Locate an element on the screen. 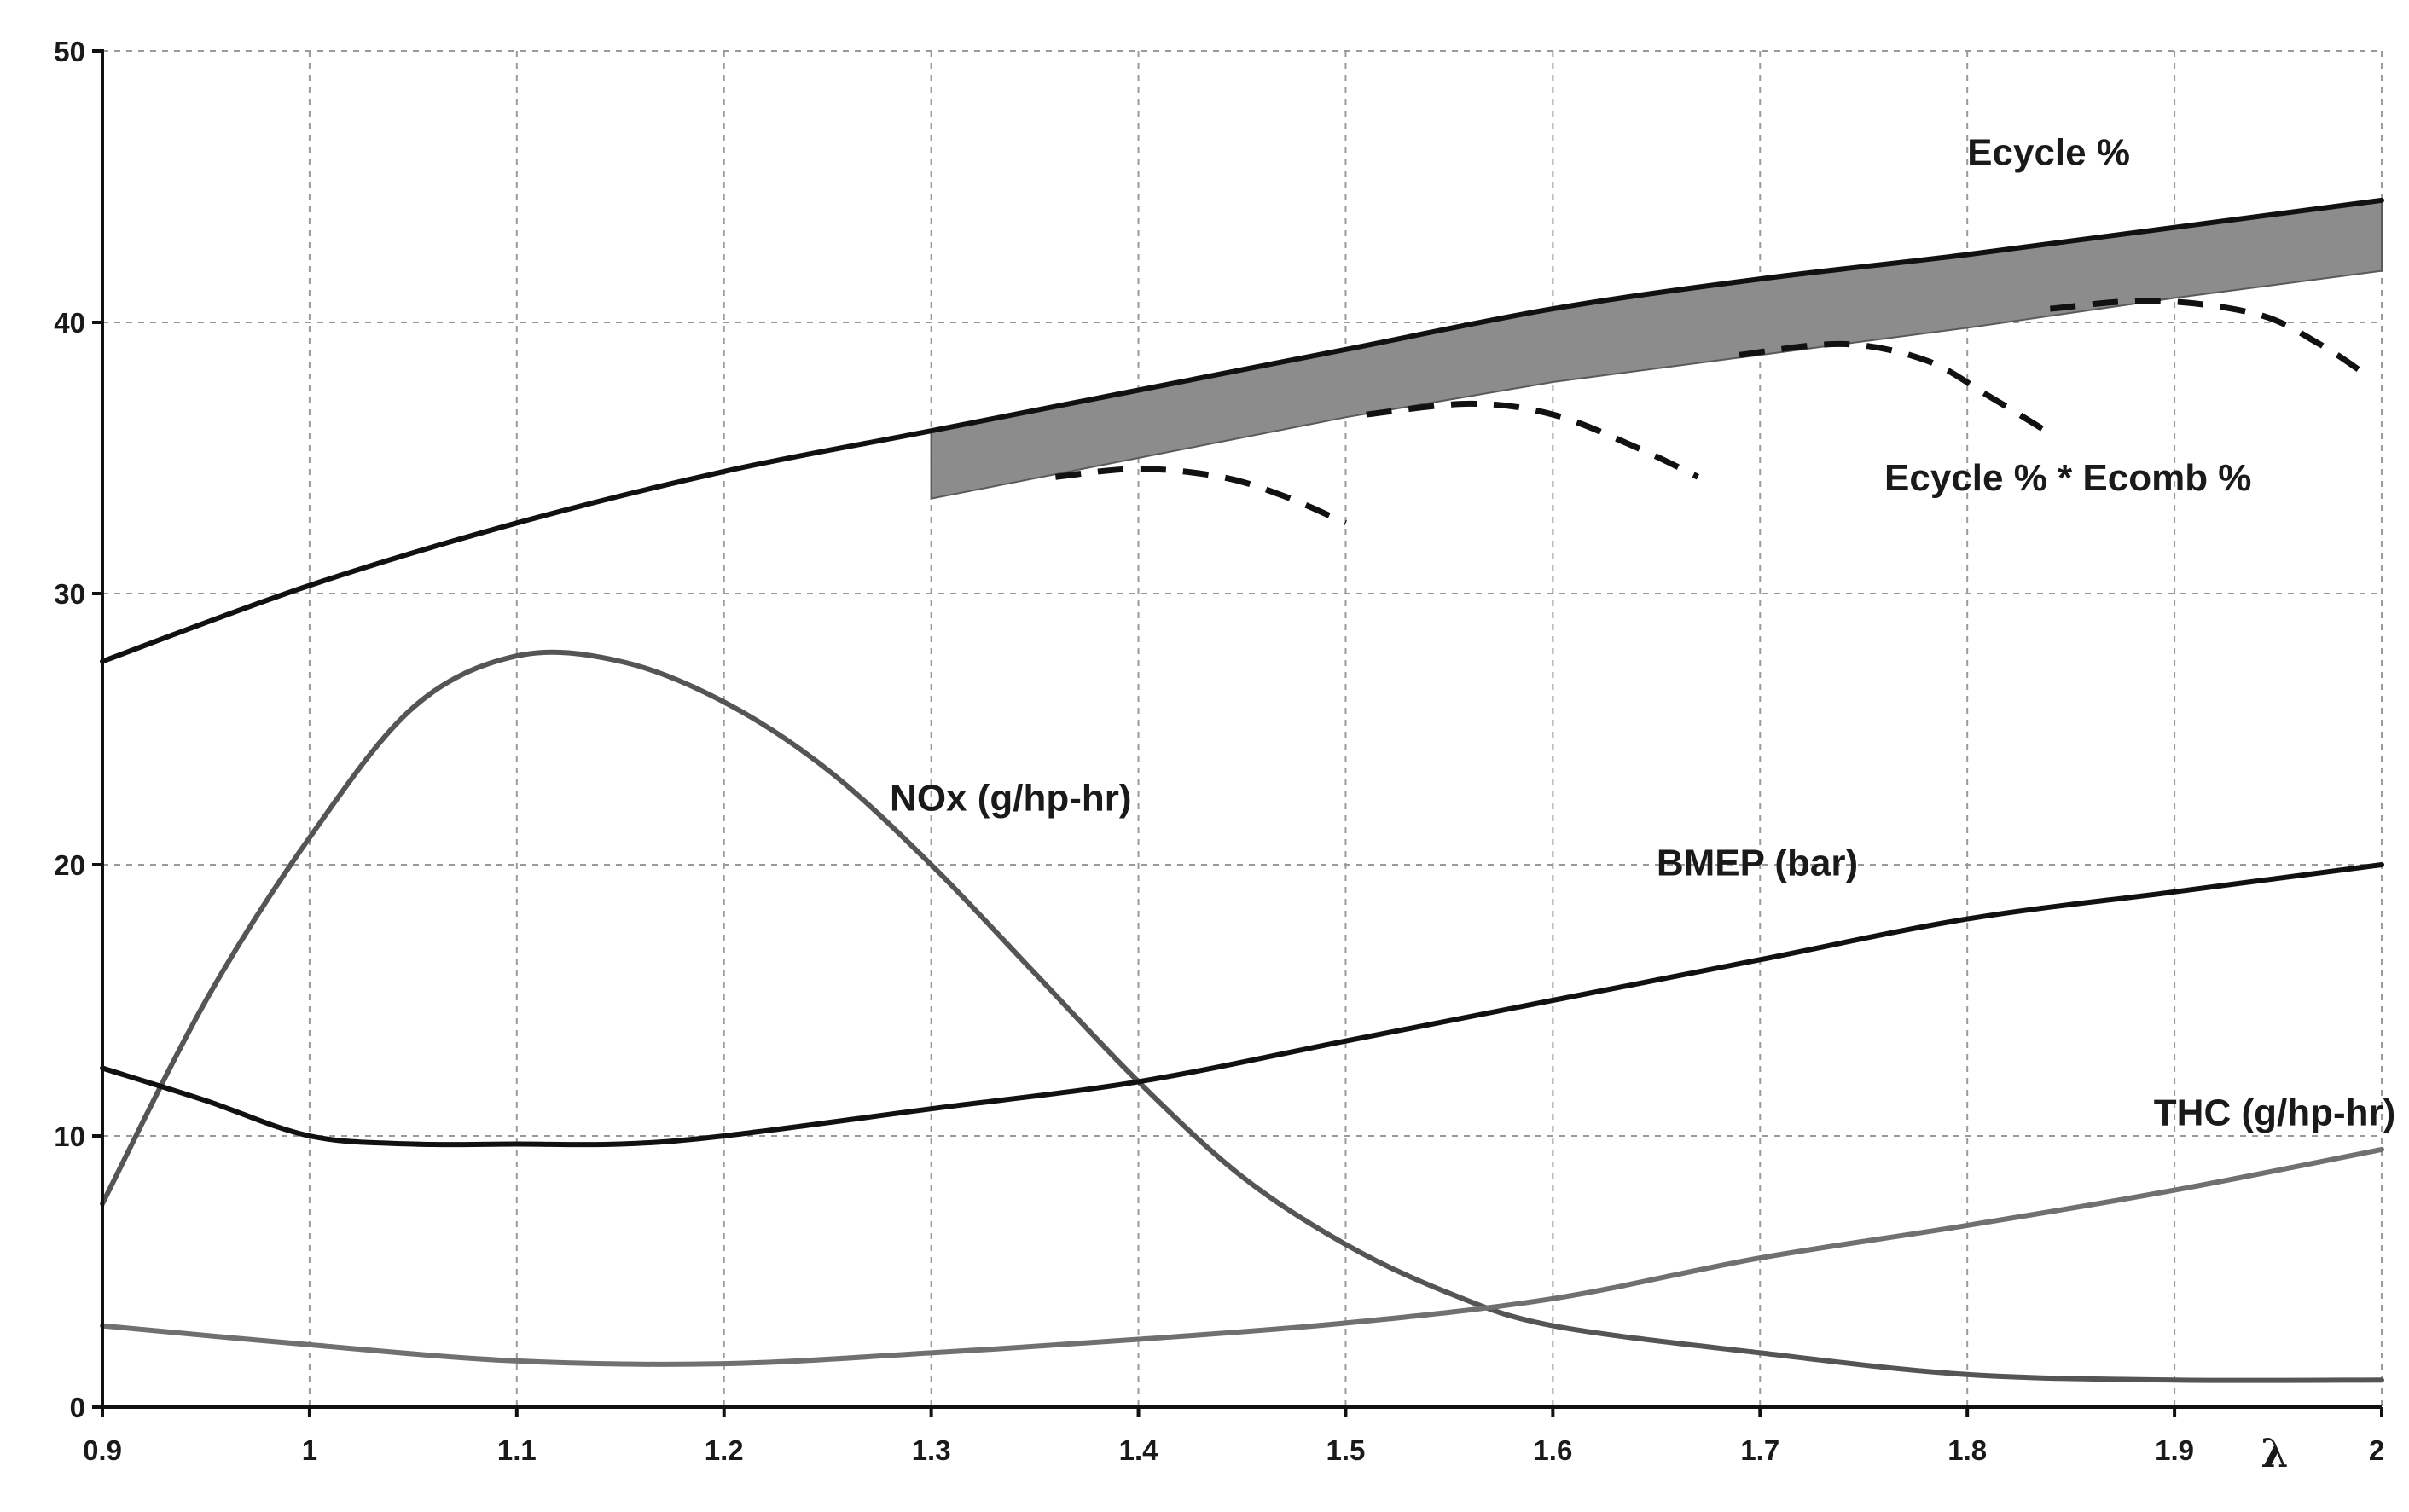  x-tick-label: 1.4 is located at coordinates (1139, 1450).